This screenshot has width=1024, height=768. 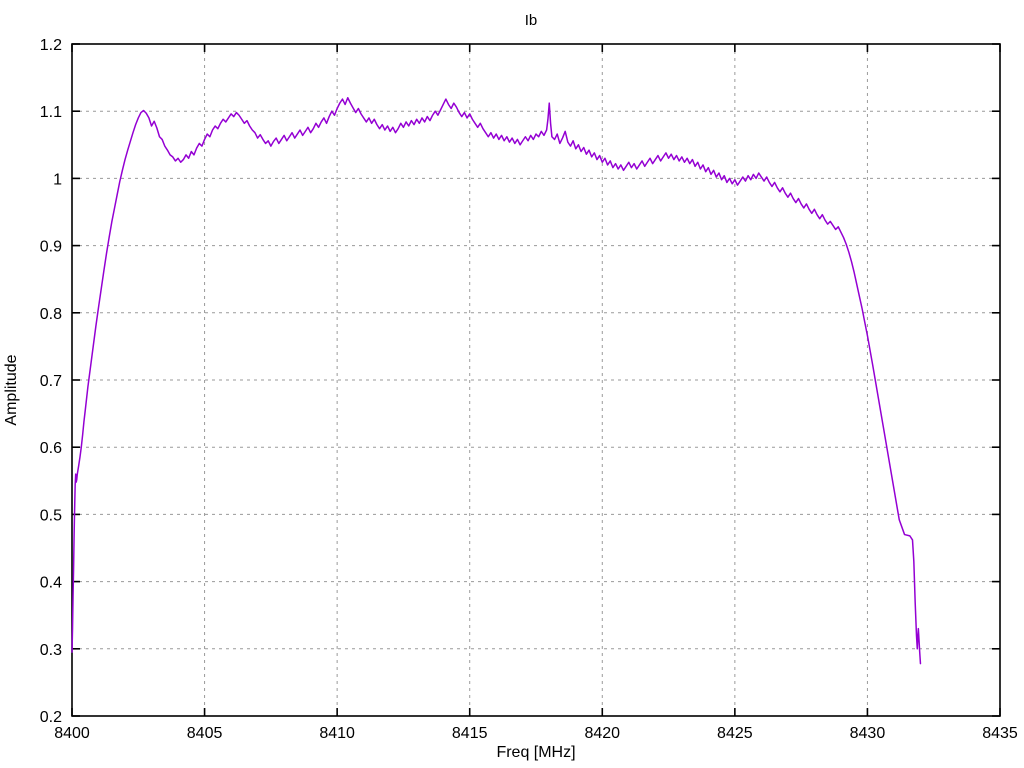 What do you see at coordinates (735, 733) in the screenshot?
I see `x-tick-label: 8425` at bounding box center [735, 733].